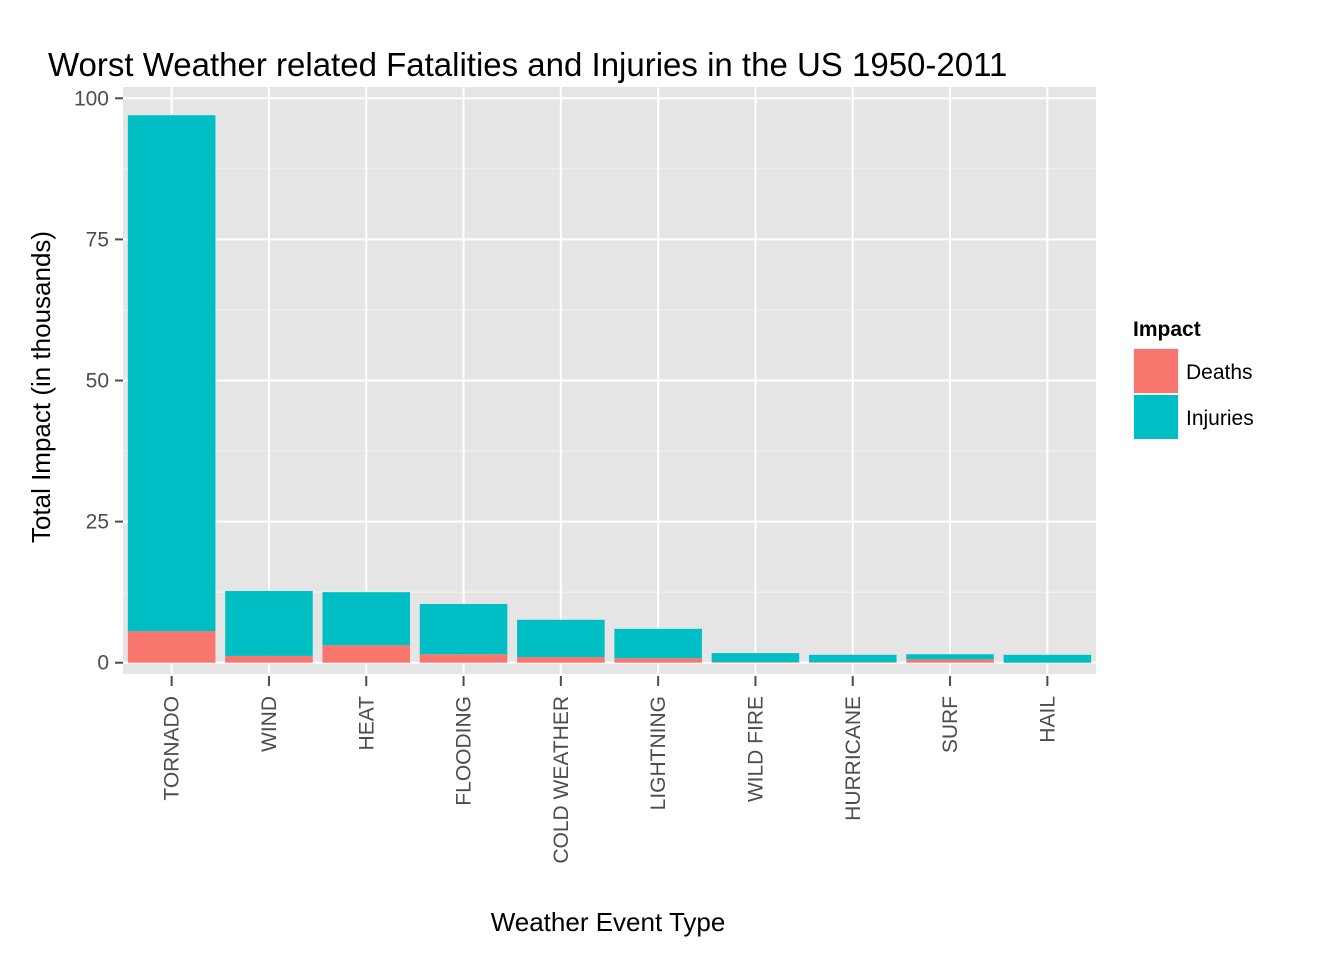 Image resolution: width=1344 pixels, height=960 pixels. What do you see at coordinates (463, 658) in the screenshot?
I see `bar-deaths-flooding` at bounding box center [463, 658].